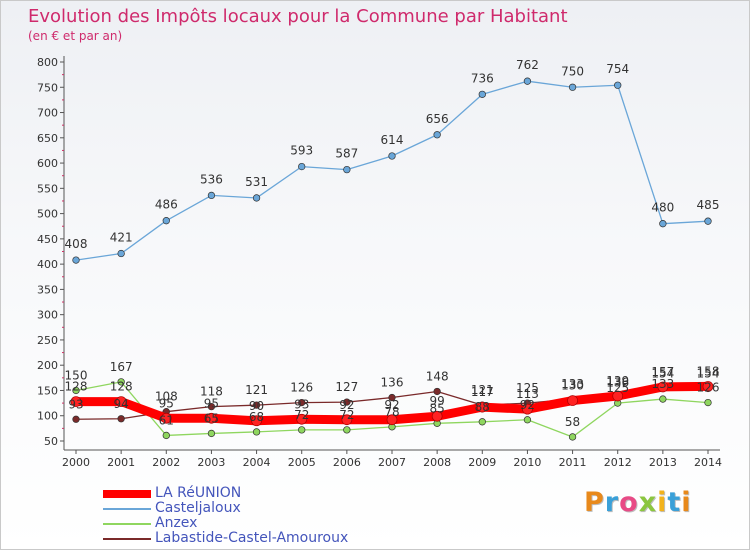  I want to click on legend-label: Casteljaloux, so click(198, 508).